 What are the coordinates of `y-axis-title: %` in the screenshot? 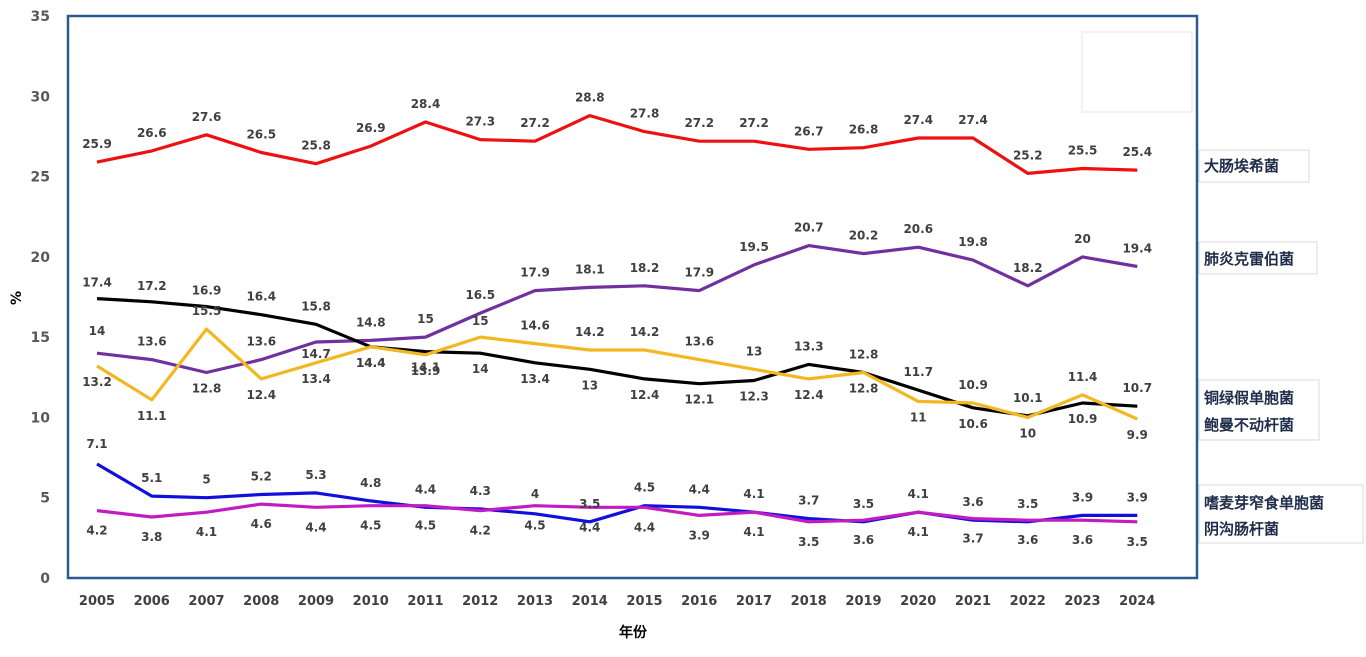 It's located at (17, 298).